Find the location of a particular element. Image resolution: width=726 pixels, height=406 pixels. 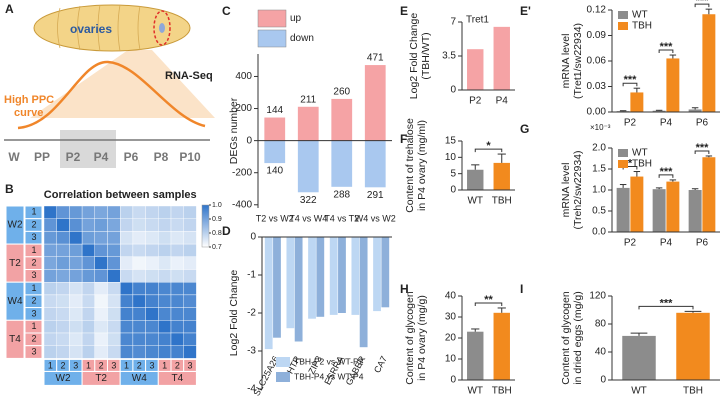

y-tick-label: -3 is located at coordinates (251, 351).